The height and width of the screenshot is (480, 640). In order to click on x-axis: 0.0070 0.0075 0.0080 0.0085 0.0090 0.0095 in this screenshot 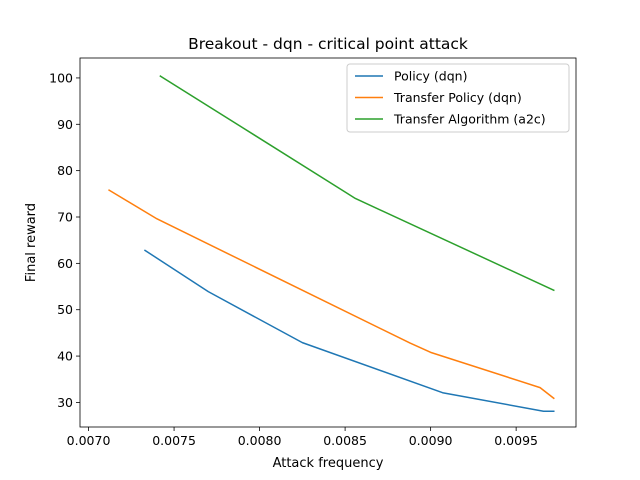, I will do `click(302, 437)`.